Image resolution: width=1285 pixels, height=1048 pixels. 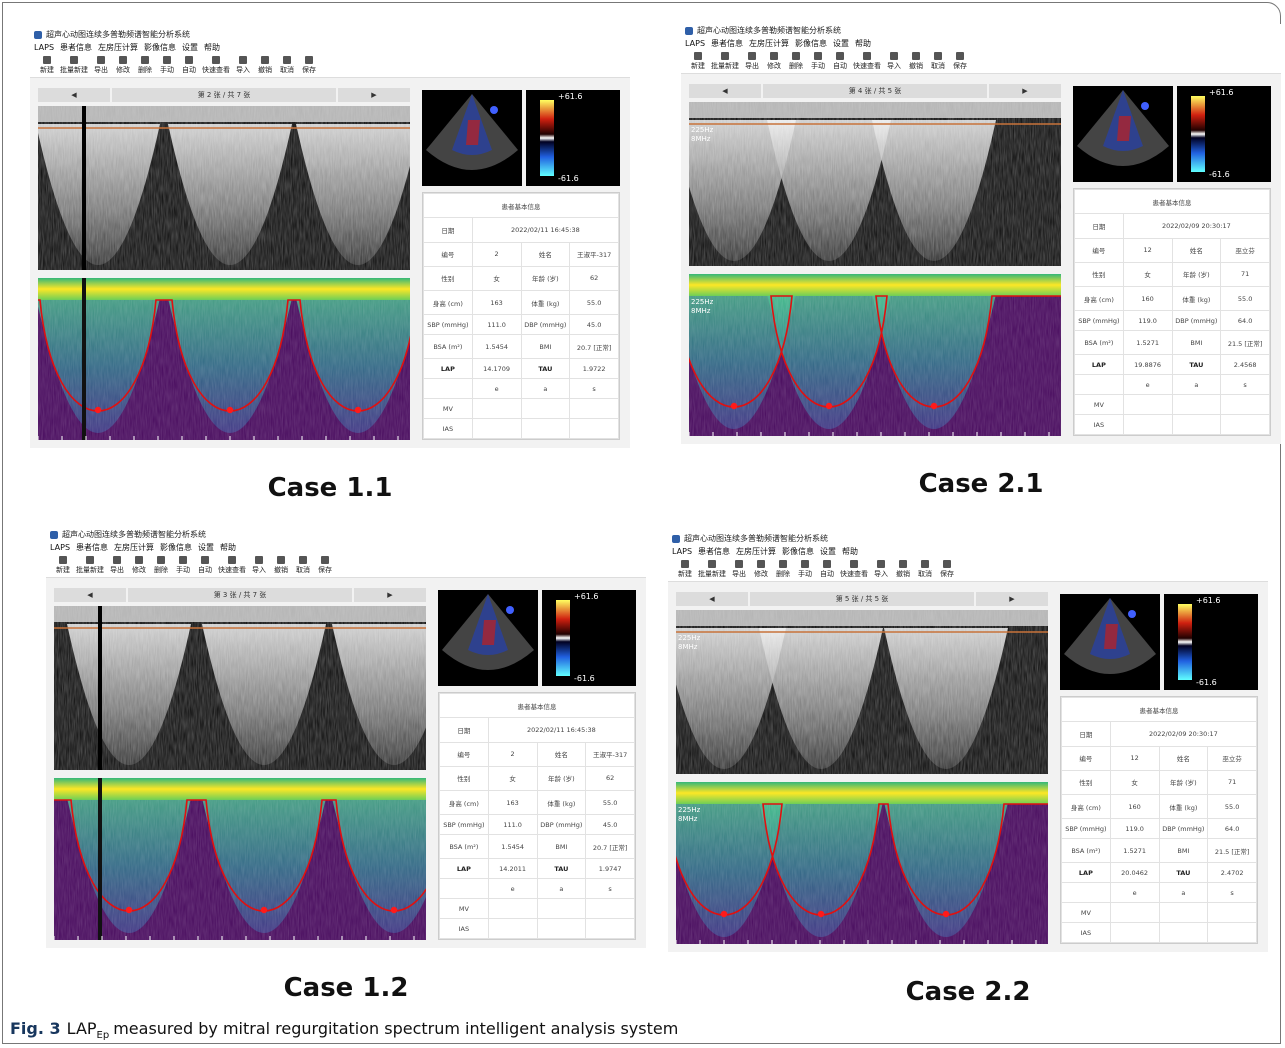 I want to click on spectrum-image, so click(x=858, y=863).